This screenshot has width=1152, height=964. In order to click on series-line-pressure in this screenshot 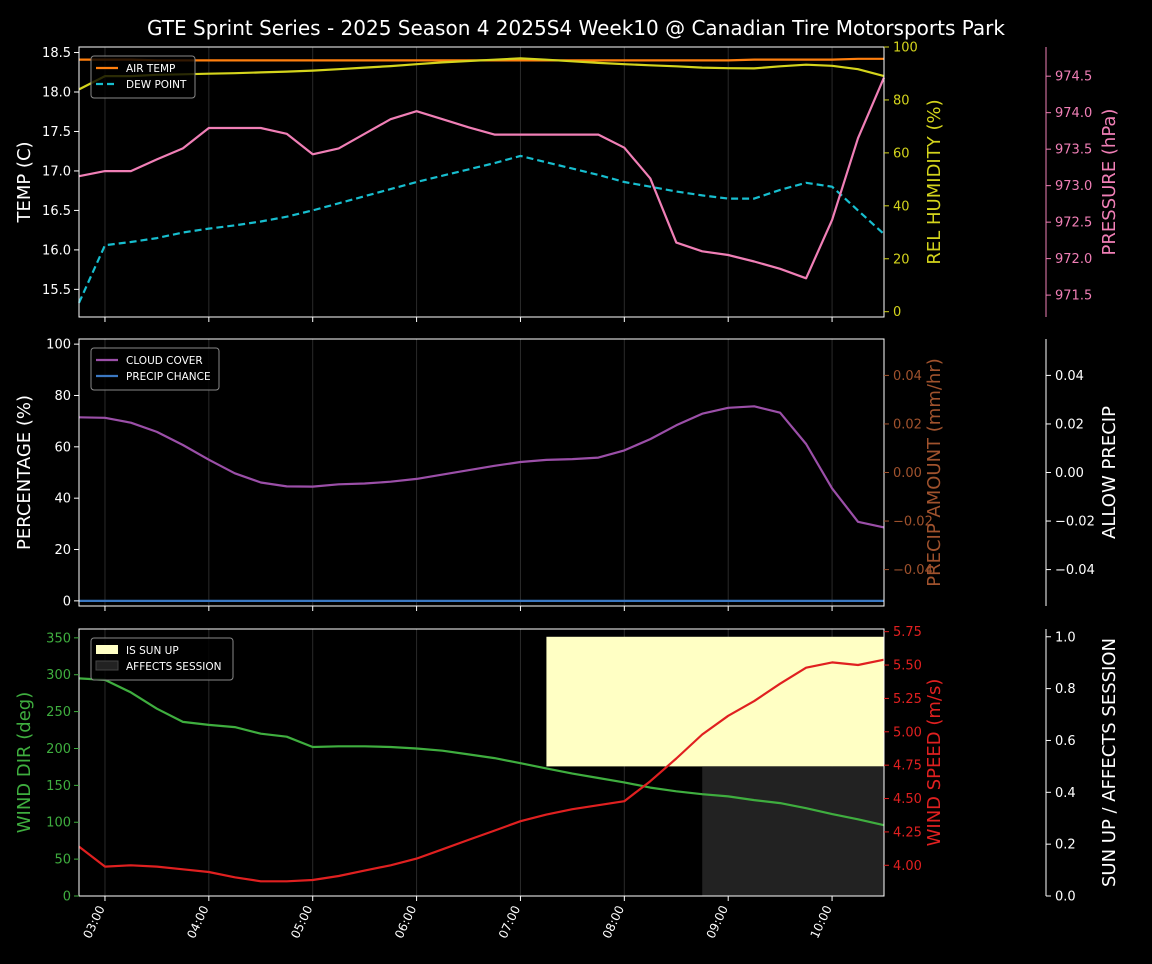, I will do `click(482, 178)`.